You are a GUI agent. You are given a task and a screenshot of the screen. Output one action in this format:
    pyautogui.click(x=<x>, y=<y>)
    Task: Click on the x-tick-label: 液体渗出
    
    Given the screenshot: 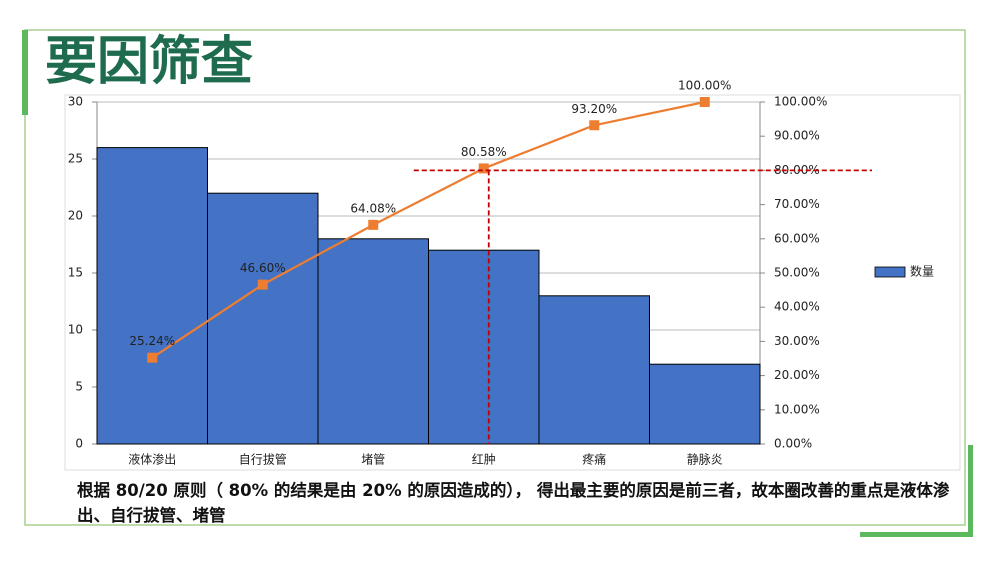 What is the action you would take?
    pyautogui.click(x=152, y=459)
    